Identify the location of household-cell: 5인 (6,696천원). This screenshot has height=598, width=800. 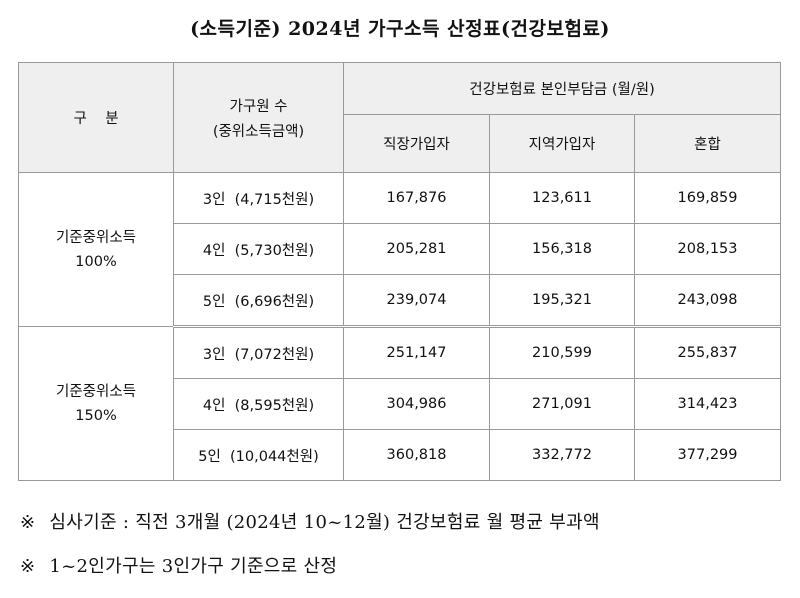
(258, 301).